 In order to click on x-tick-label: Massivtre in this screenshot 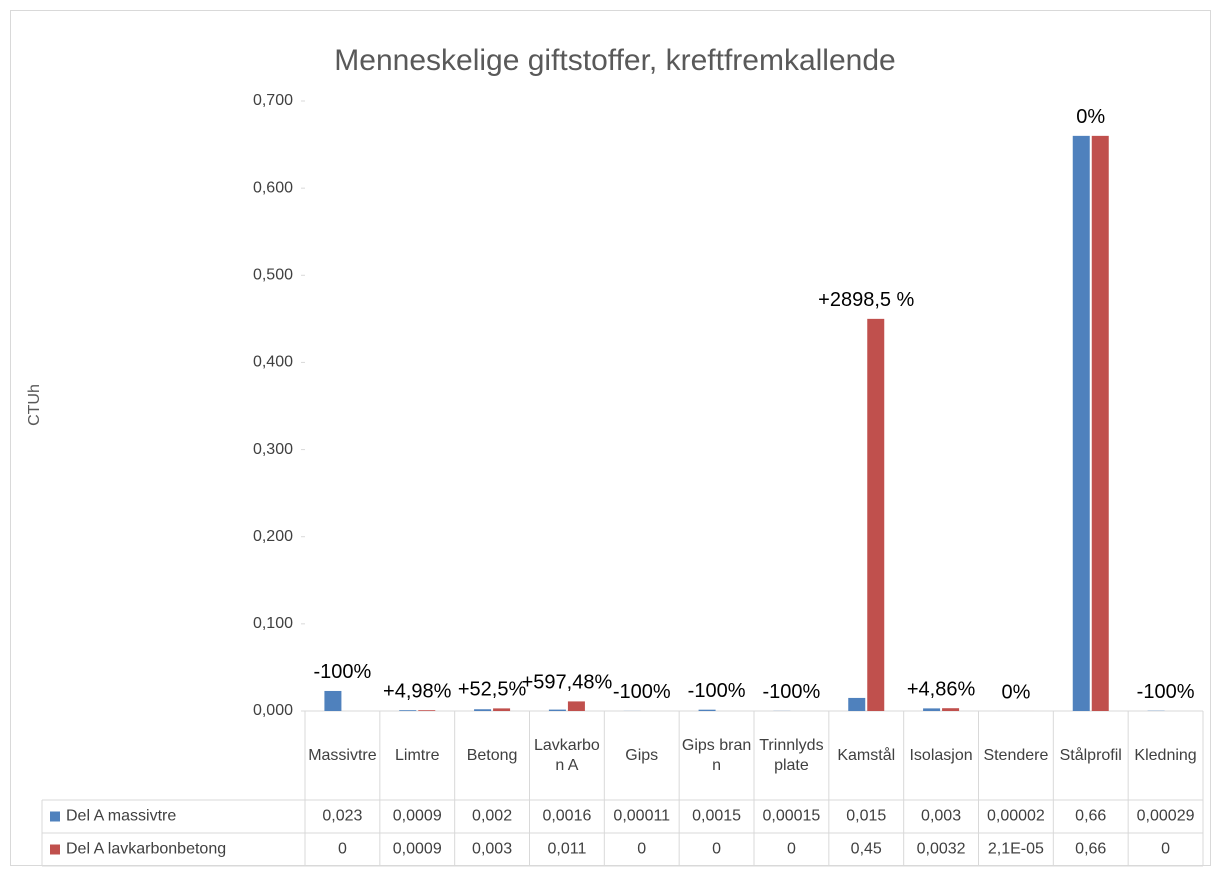, I will do `click(342, 755)`.